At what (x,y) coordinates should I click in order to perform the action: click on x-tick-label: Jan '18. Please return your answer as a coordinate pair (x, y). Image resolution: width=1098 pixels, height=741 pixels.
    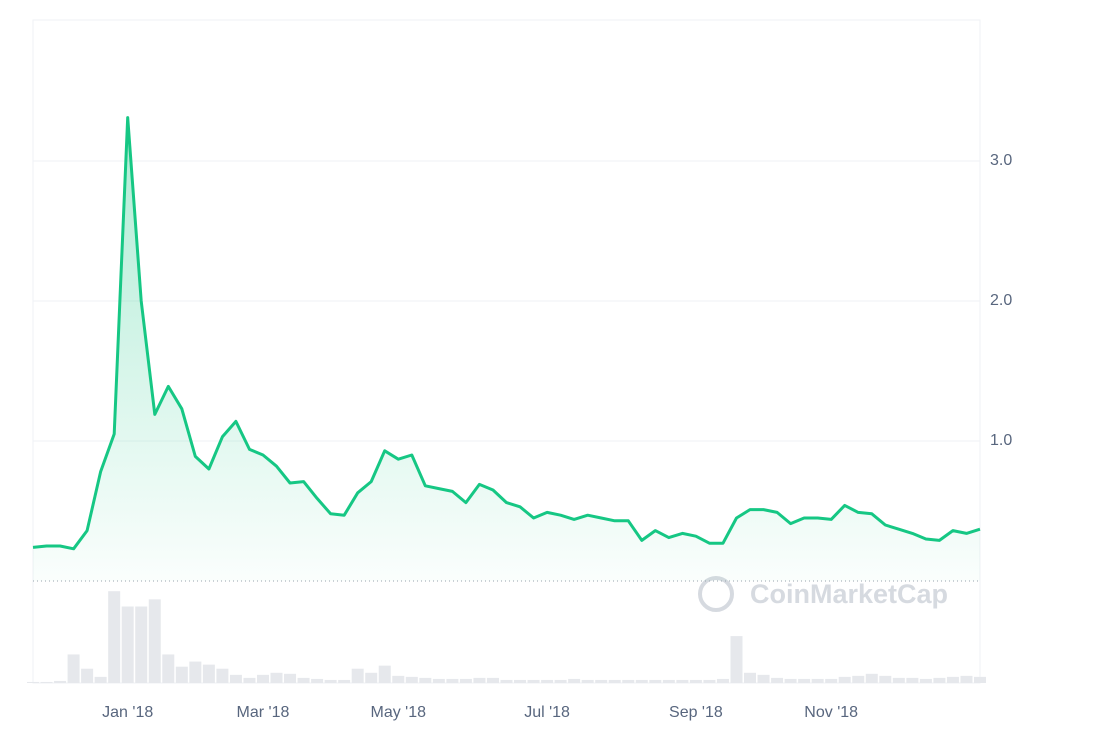
    Looking at the image, I should click on (127, 712).